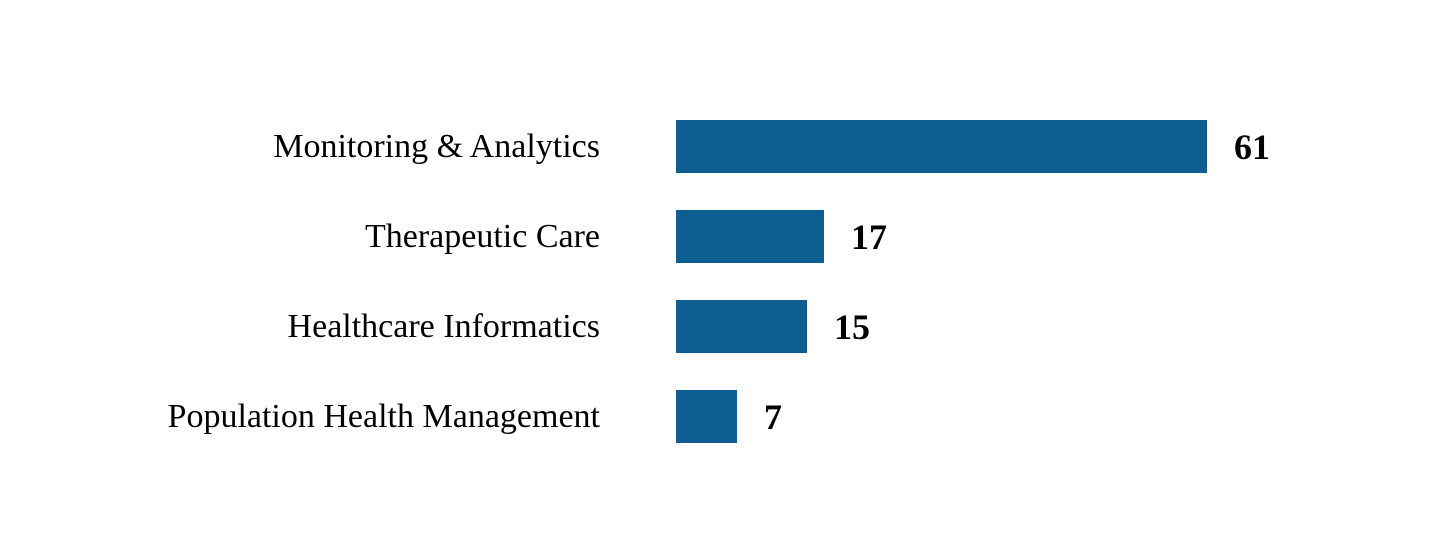  Describe the element at coordinates (383, 416) in the screenshot. I see `category-label: Population Health Management` at that location.